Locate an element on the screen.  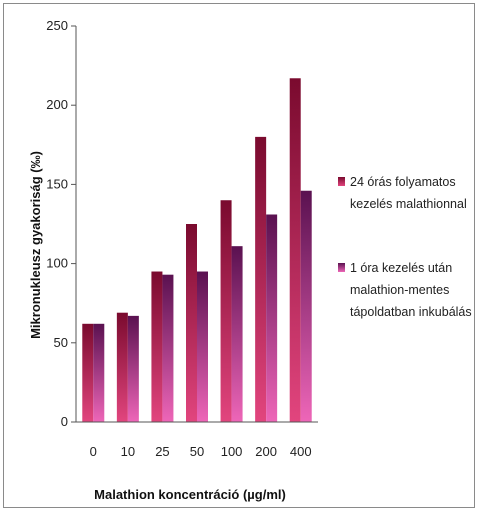
legend-label-series1: kezelés malathionnal is located at coordinates (408, 204).